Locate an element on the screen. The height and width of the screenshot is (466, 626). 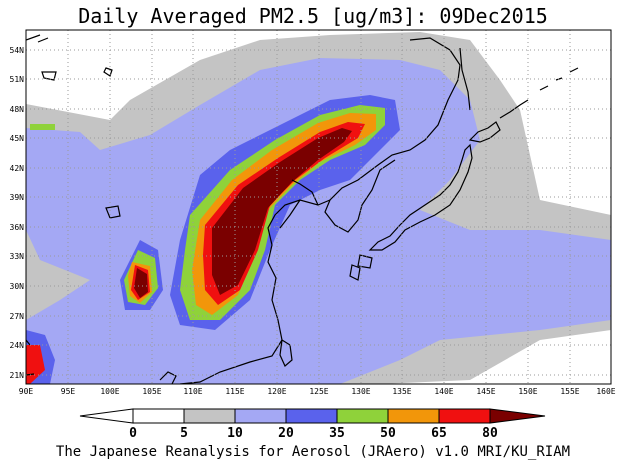
lon-tick-label: 120E is located at coordinates (276, 391).